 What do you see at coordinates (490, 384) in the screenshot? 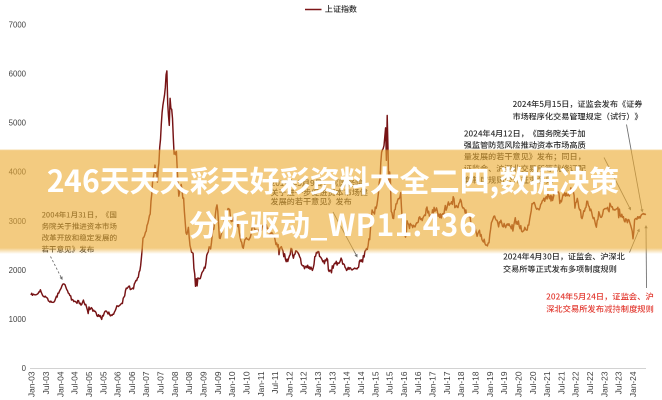
I see `svg-text: Jan-19` at bounding box center [490, 384].